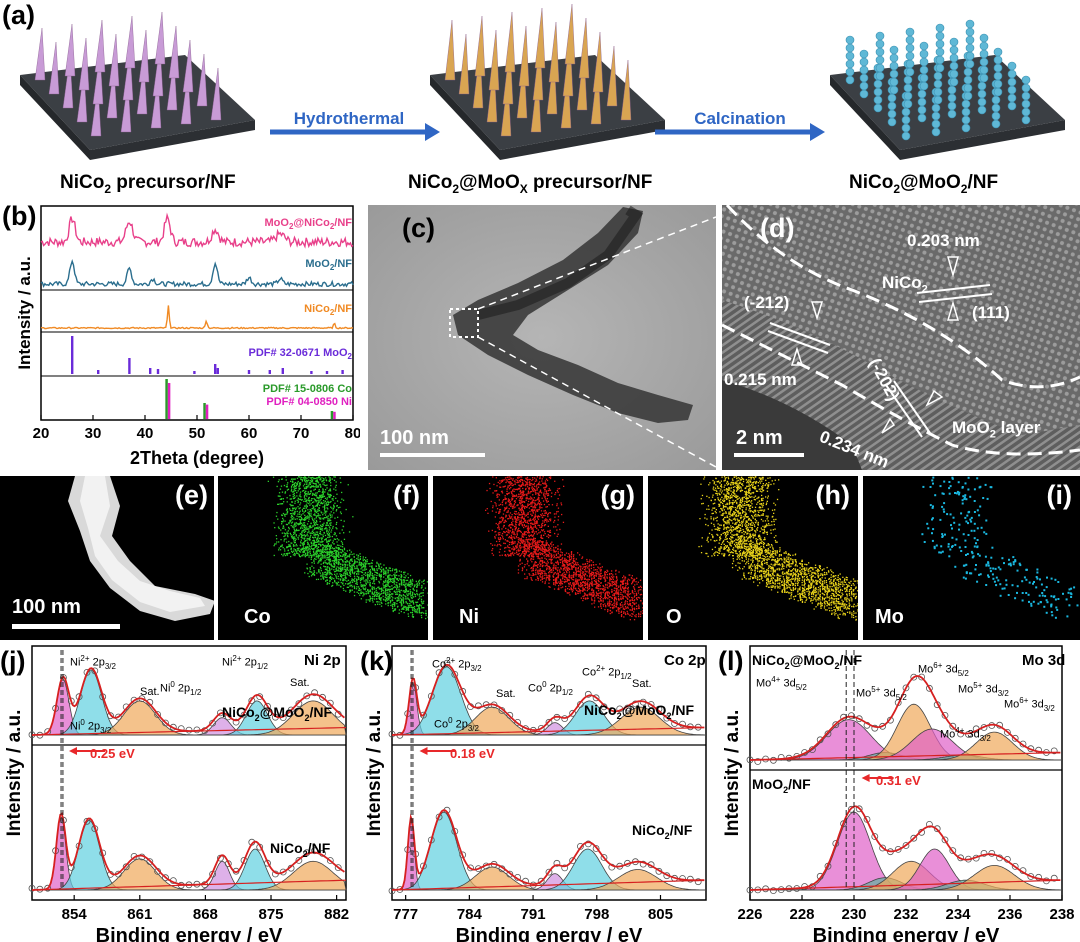 The height and width of the screenshot is (942, 1080). I want to click on panel-label-f: (f), so click(406, 495).